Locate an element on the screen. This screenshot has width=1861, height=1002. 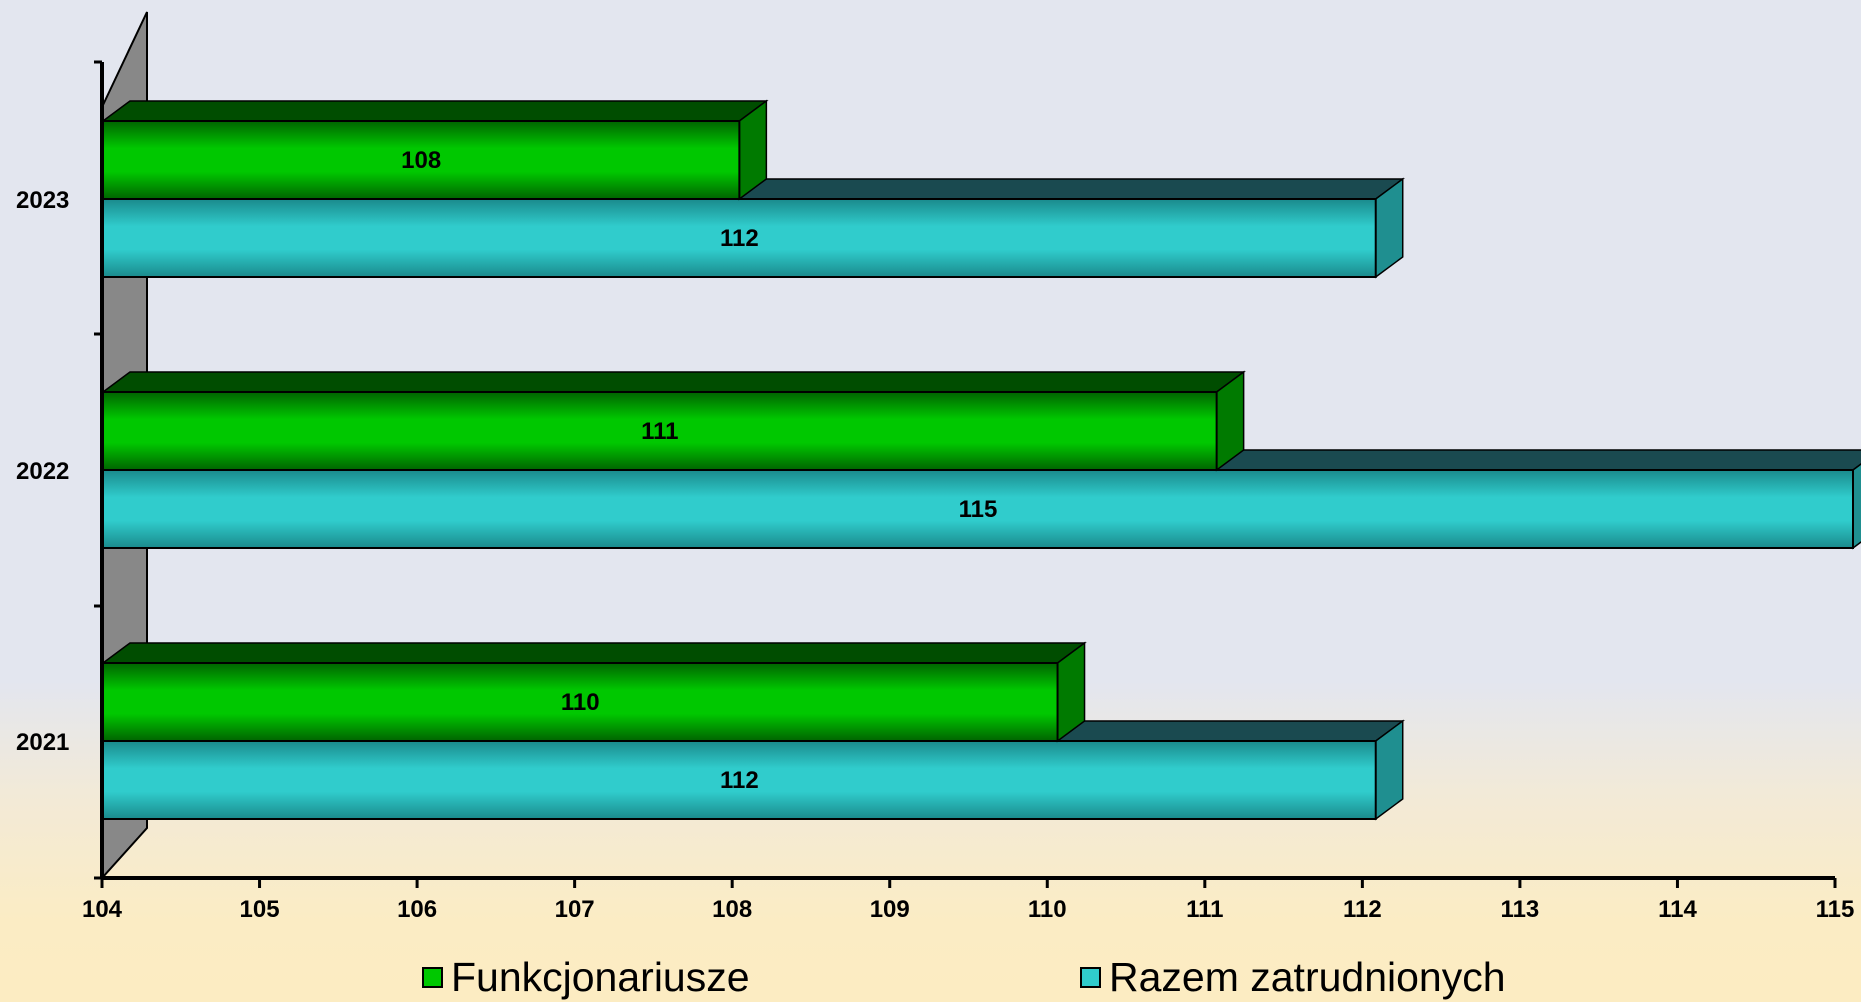
data-label-razem-zatrudnionych-2023: 112 is located at coordinates (739, 238).